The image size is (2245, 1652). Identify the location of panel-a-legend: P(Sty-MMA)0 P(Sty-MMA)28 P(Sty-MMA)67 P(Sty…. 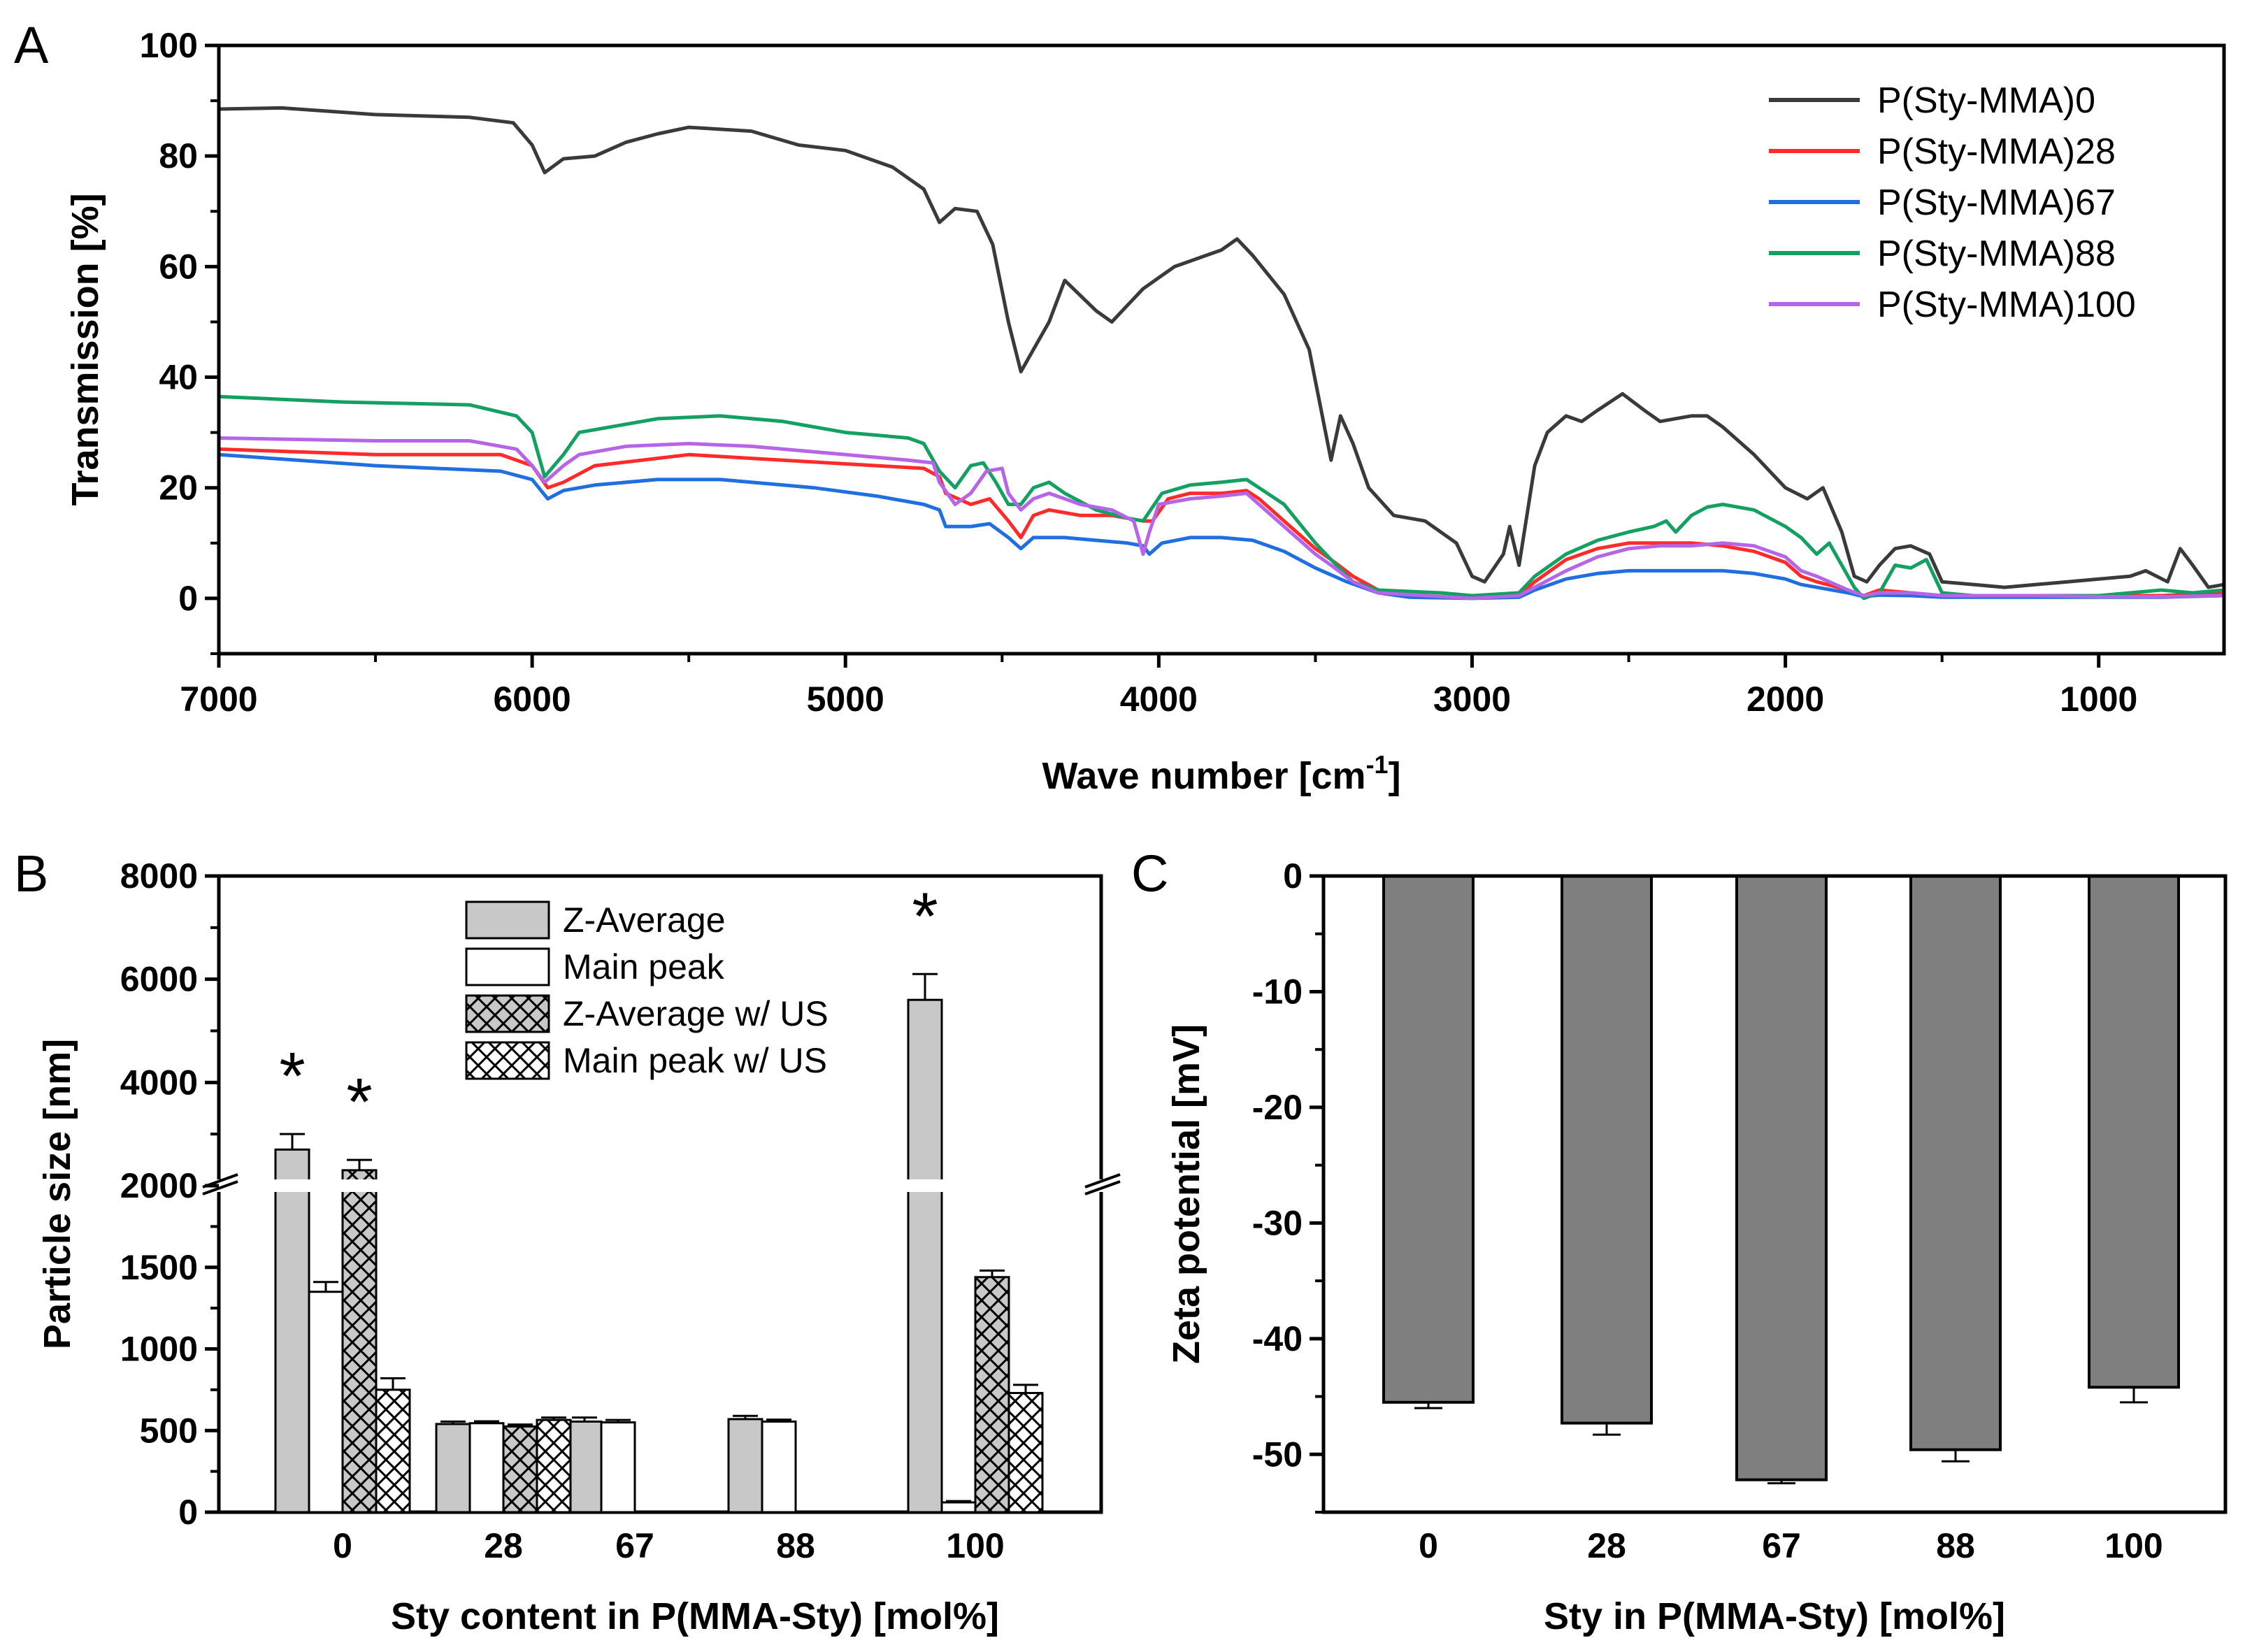
(1952, 202).